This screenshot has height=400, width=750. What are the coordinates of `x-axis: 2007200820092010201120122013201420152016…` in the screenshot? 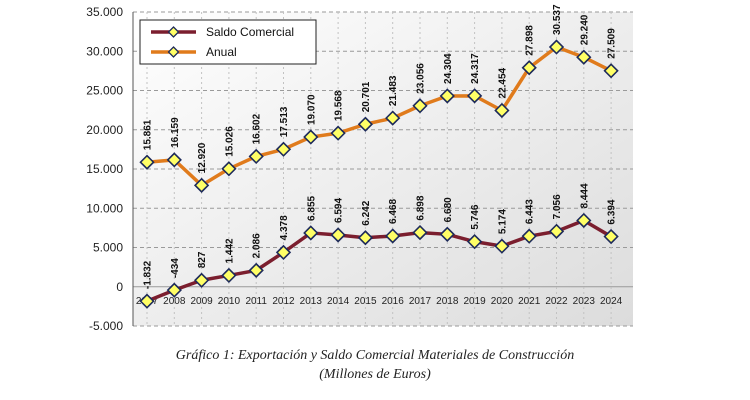 It's located at (379, 301).